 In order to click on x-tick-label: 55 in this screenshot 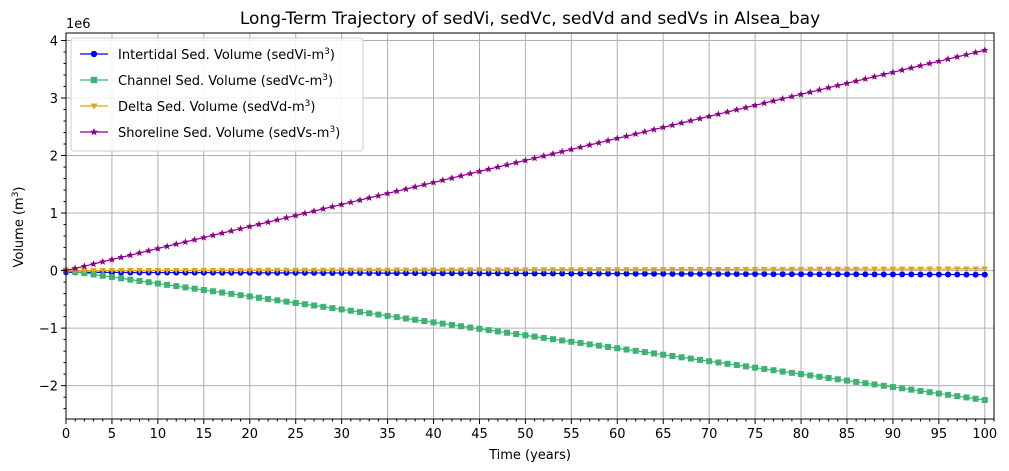, I will do `click(571, 434)`.